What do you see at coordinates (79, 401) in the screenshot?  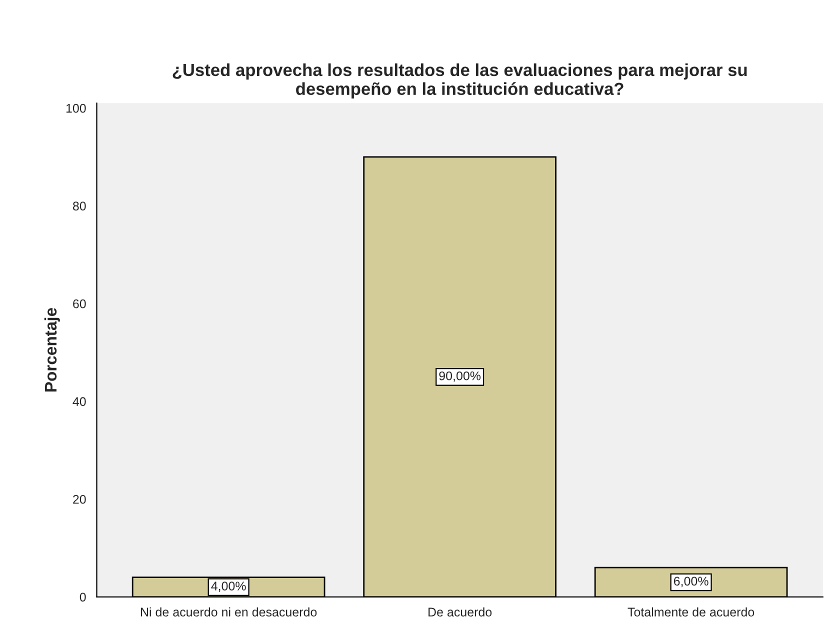 I see `y-tick-label: 40` at bounding box center [79, 401].